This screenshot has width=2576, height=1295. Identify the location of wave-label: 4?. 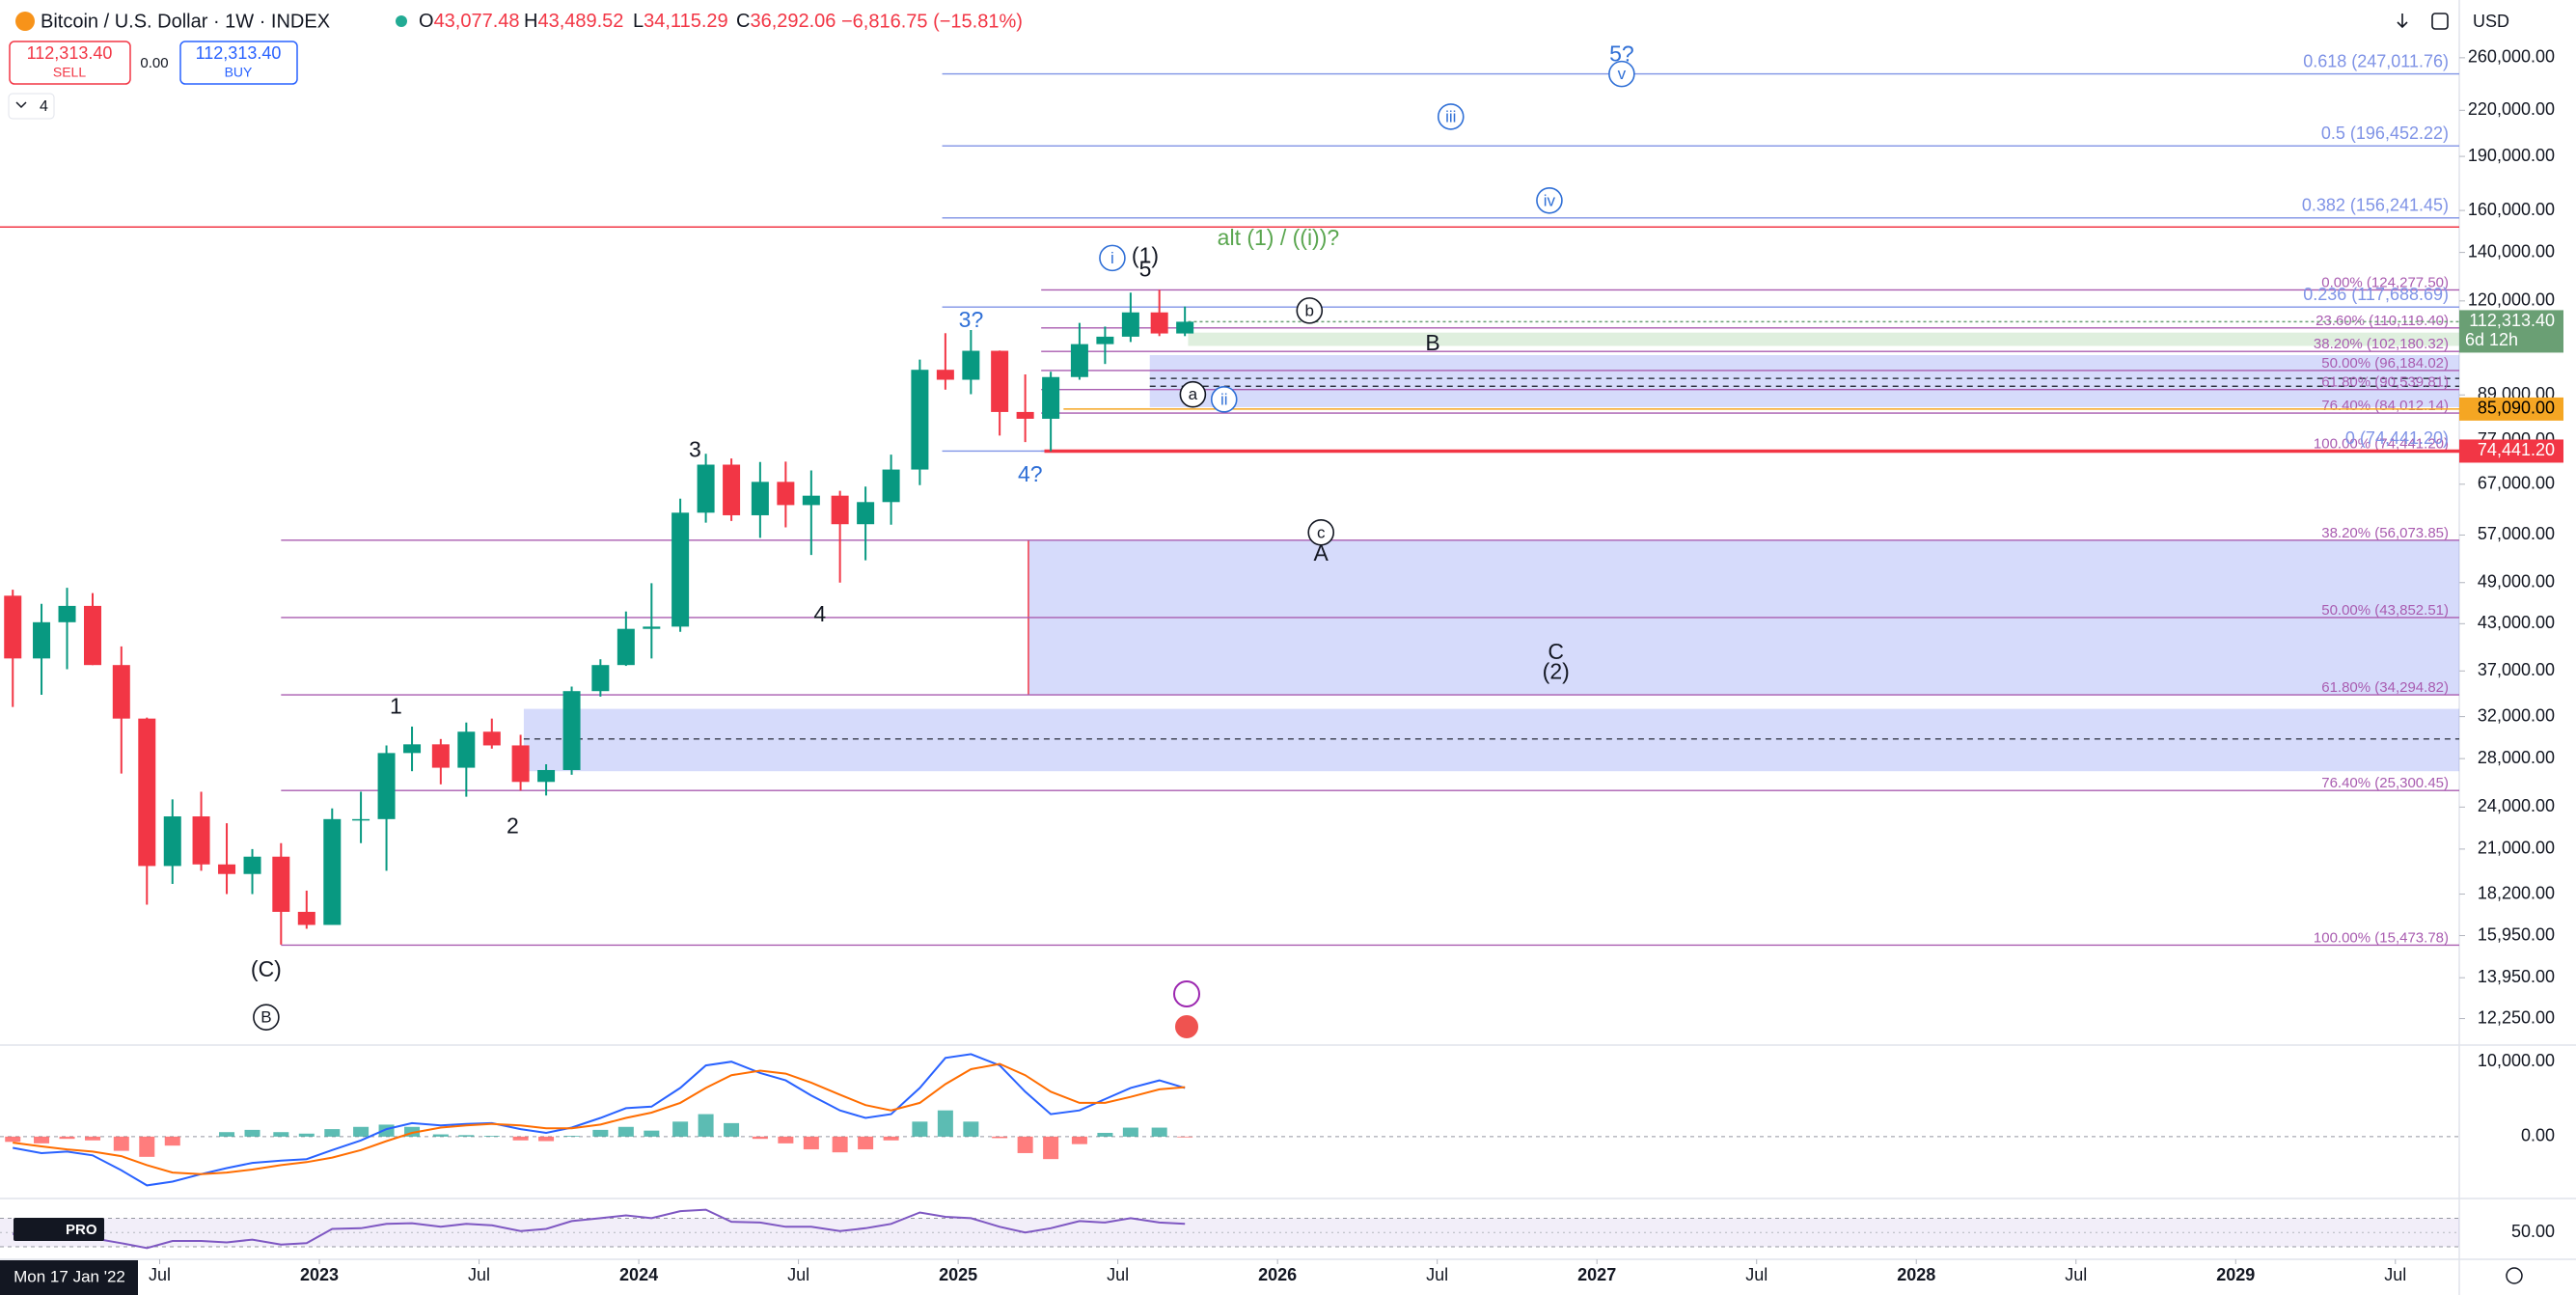
(1030, 473).